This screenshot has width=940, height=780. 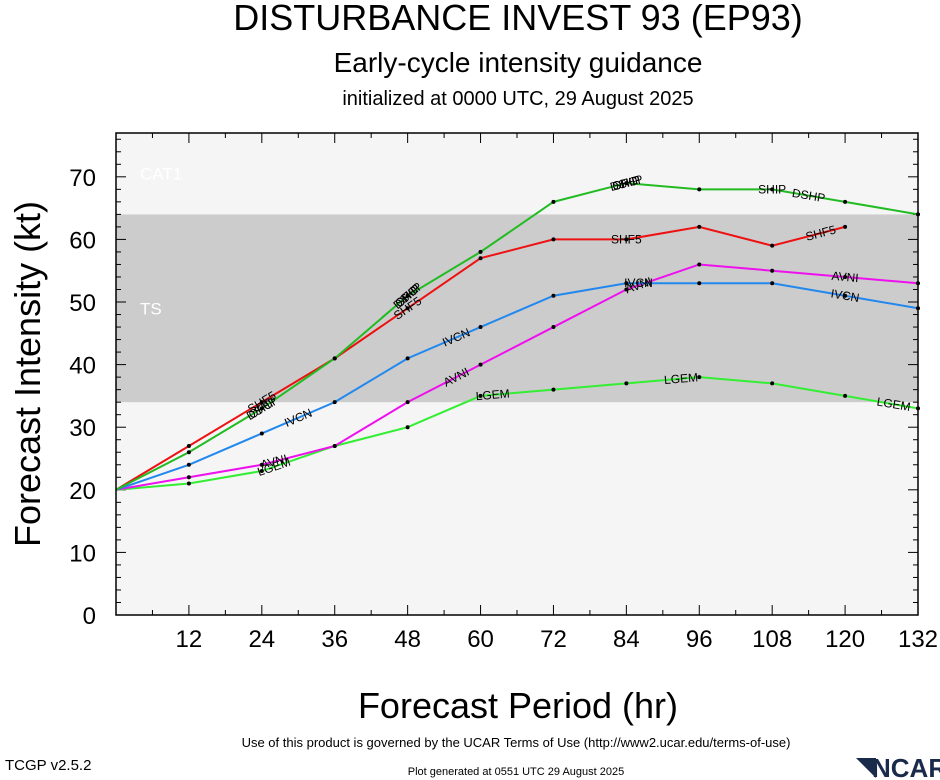 What do you see at coordinates (845, 639) in the screenshot?
I see `x-tick-label: 120` at bounding box center [845, 639].